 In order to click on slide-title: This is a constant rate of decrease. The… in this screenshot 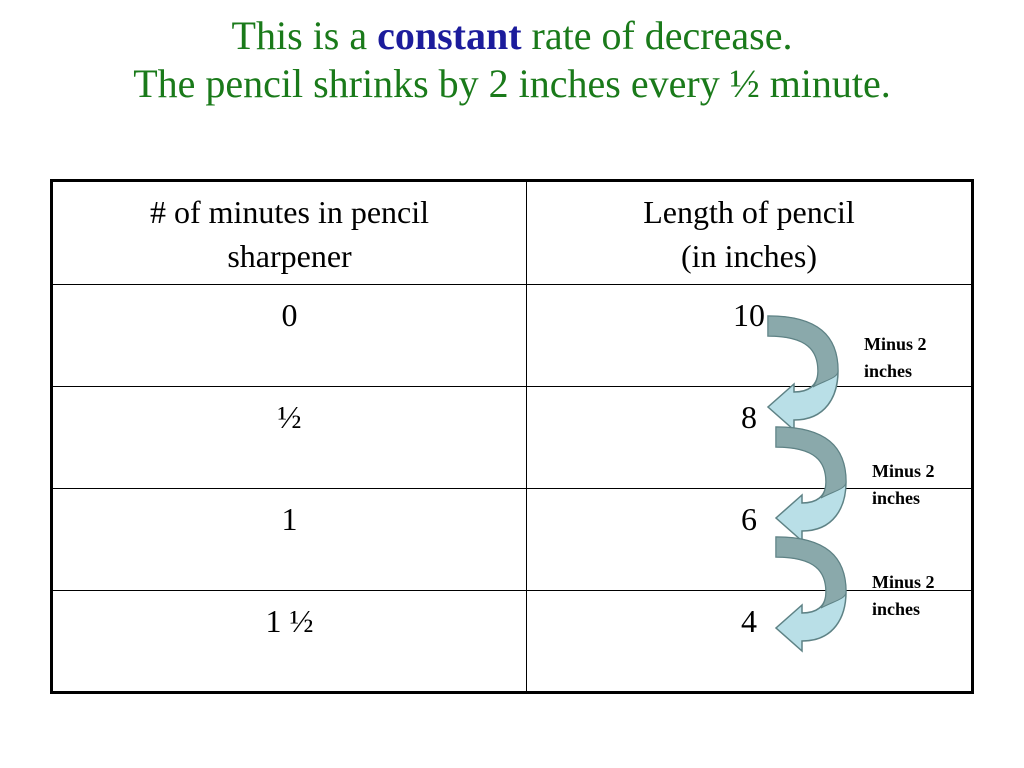, I will do `click(512, 60)`.